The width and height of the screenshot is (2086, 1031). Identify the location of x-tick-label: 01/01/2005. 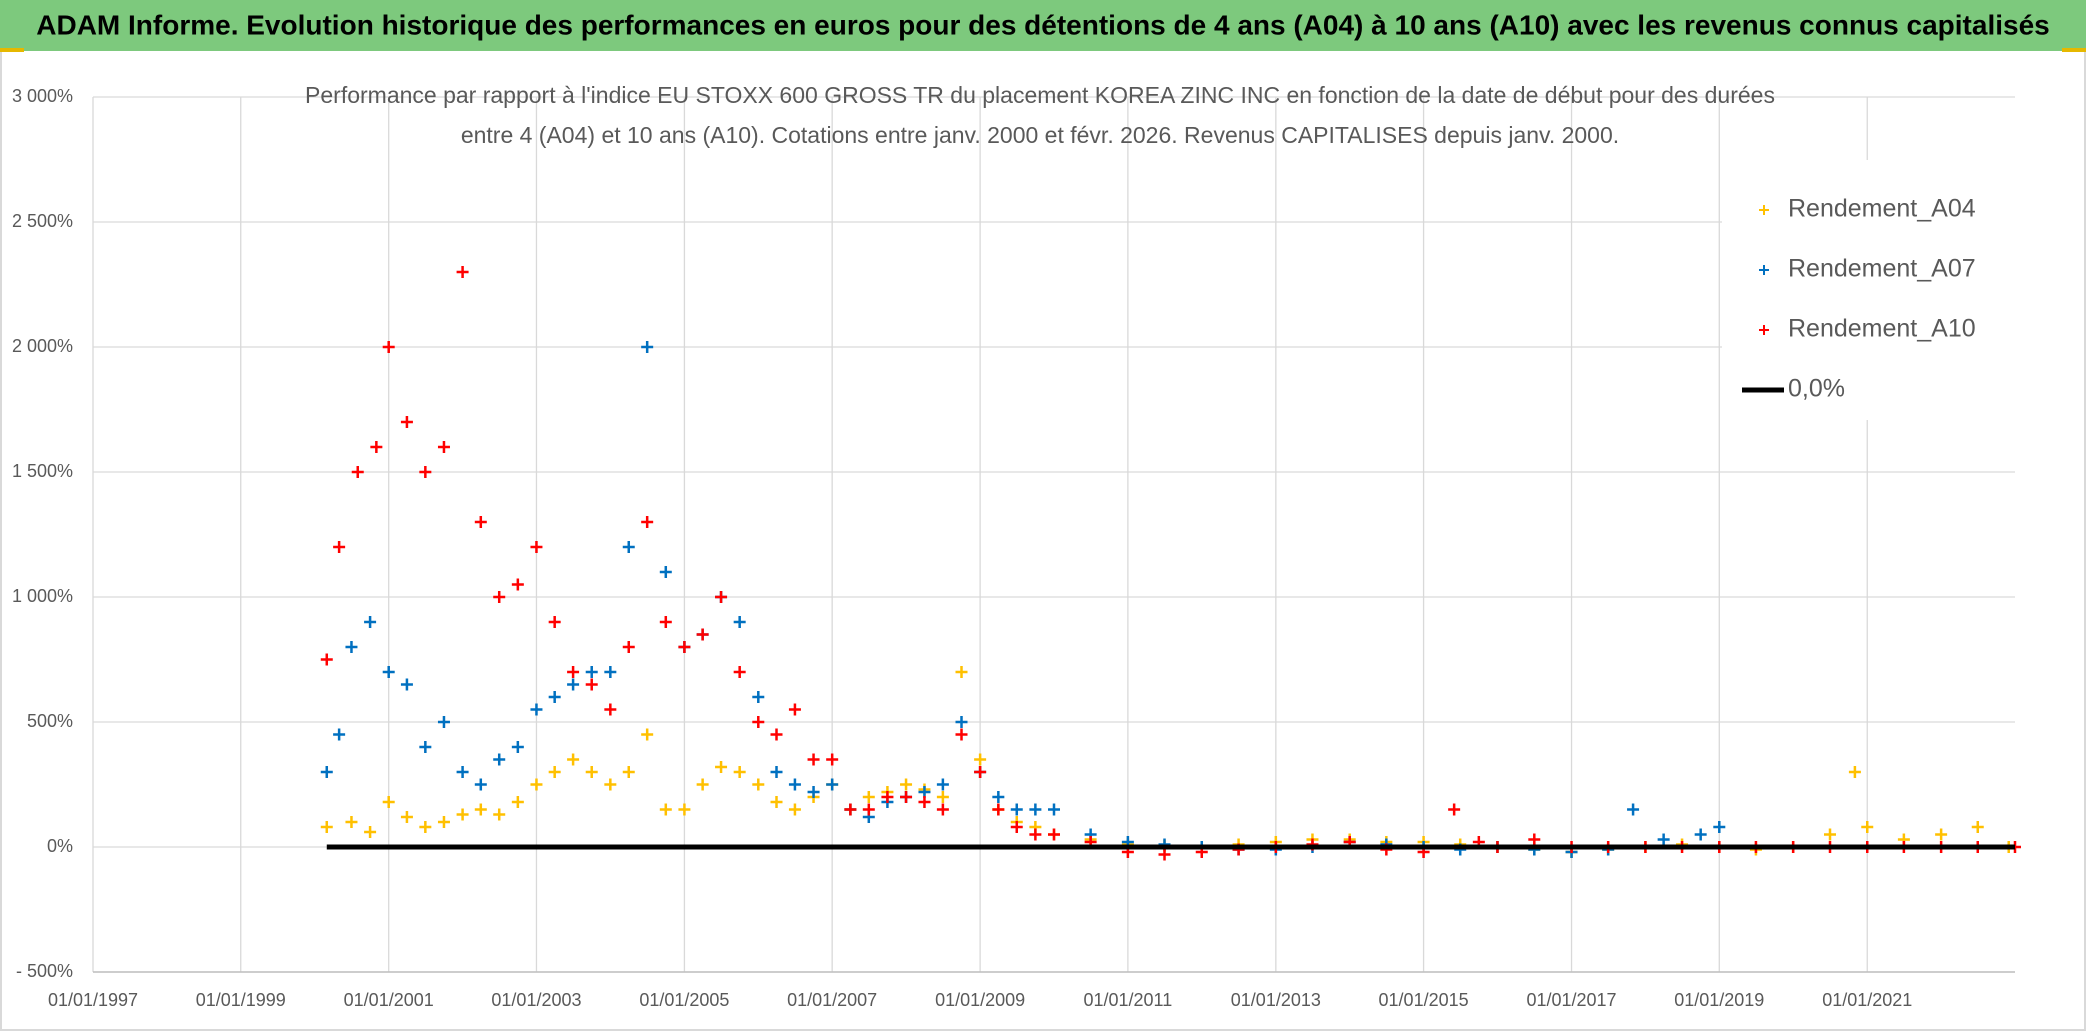
(684, 1000).